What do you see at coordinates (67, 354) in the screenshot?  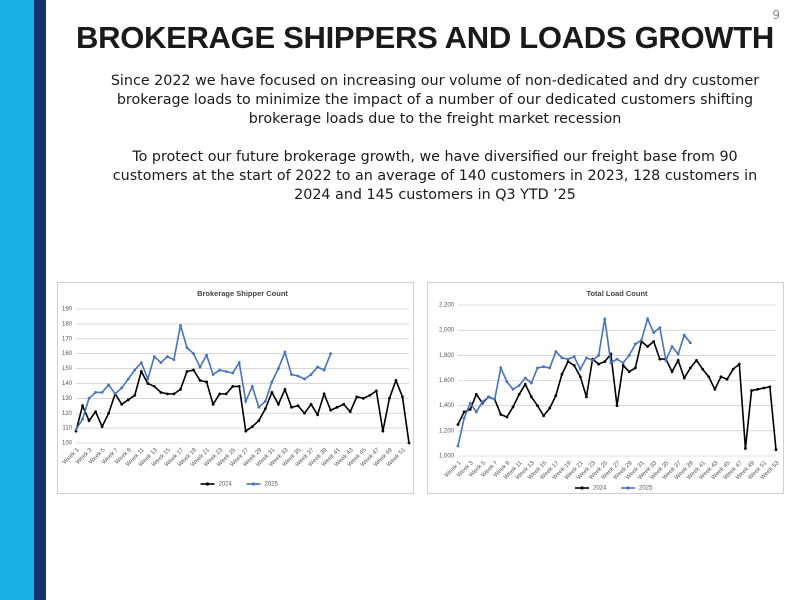 I see `y-tick-label: 160` at bounding box center [67, 354].